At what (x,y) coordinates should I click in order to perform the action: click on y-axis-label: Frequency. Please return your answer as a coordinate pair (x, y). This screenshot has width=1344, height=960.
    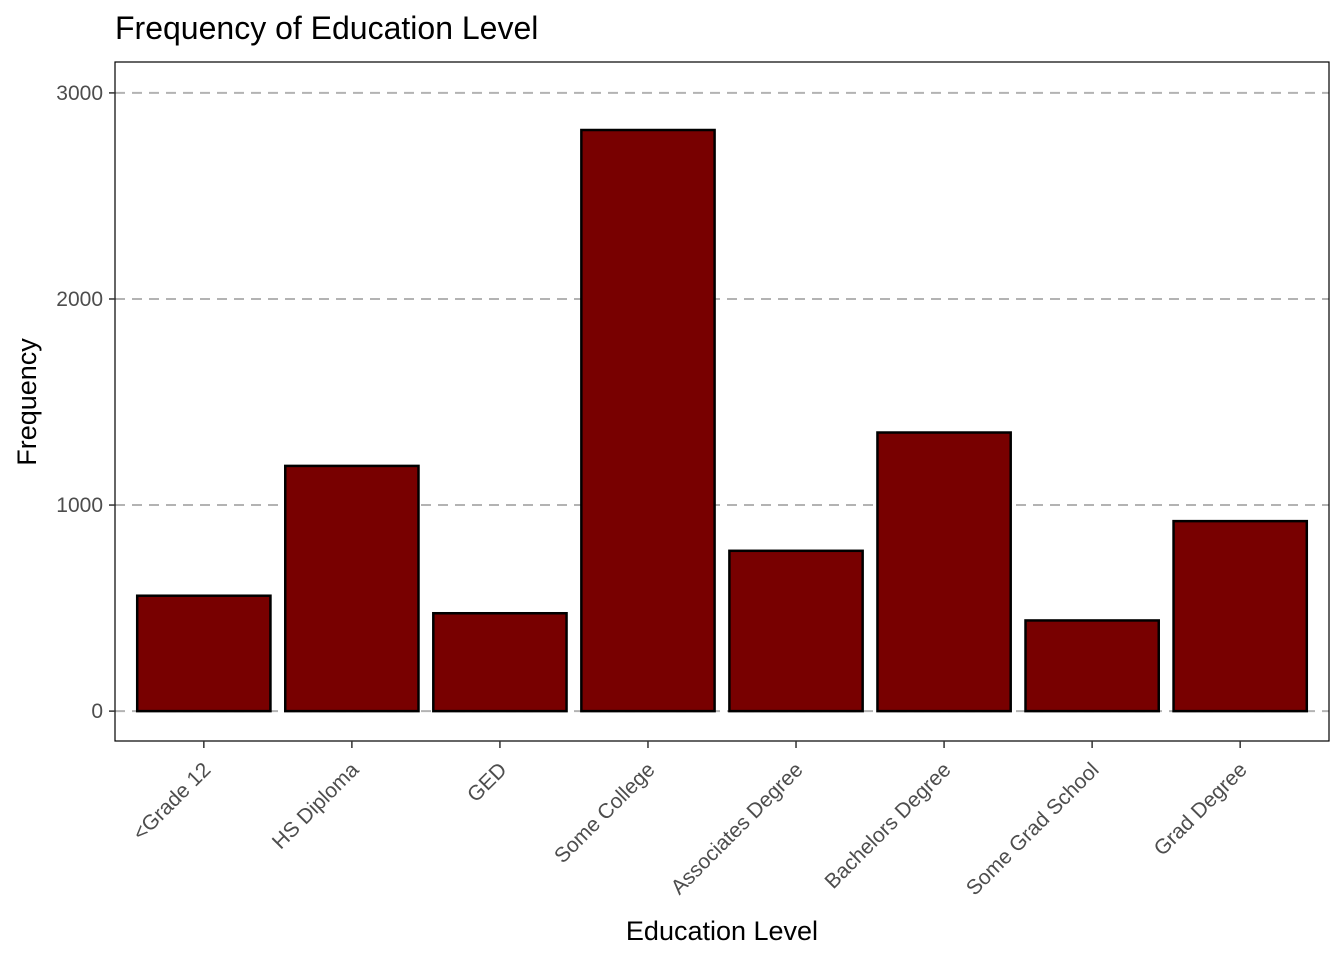
    Looking at the image, I should click on (27, 402).